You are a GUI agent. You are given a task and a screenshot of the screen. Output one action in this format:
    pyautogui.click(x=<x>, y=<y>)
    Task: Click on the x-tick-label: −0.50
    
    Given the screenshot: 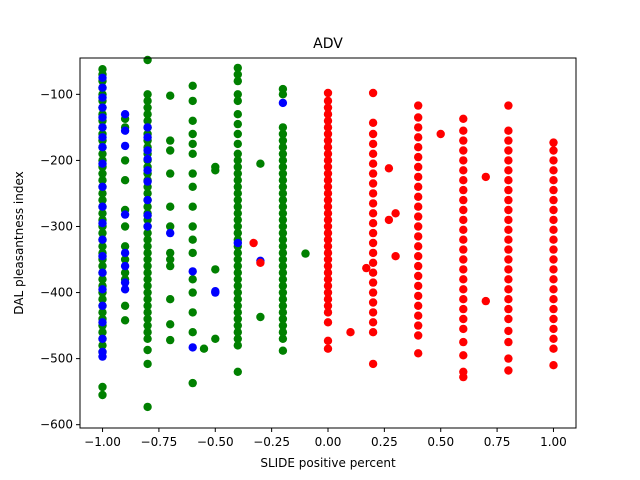 What is the action you would take?
    pyautogui.click(x=215, y=442)
    